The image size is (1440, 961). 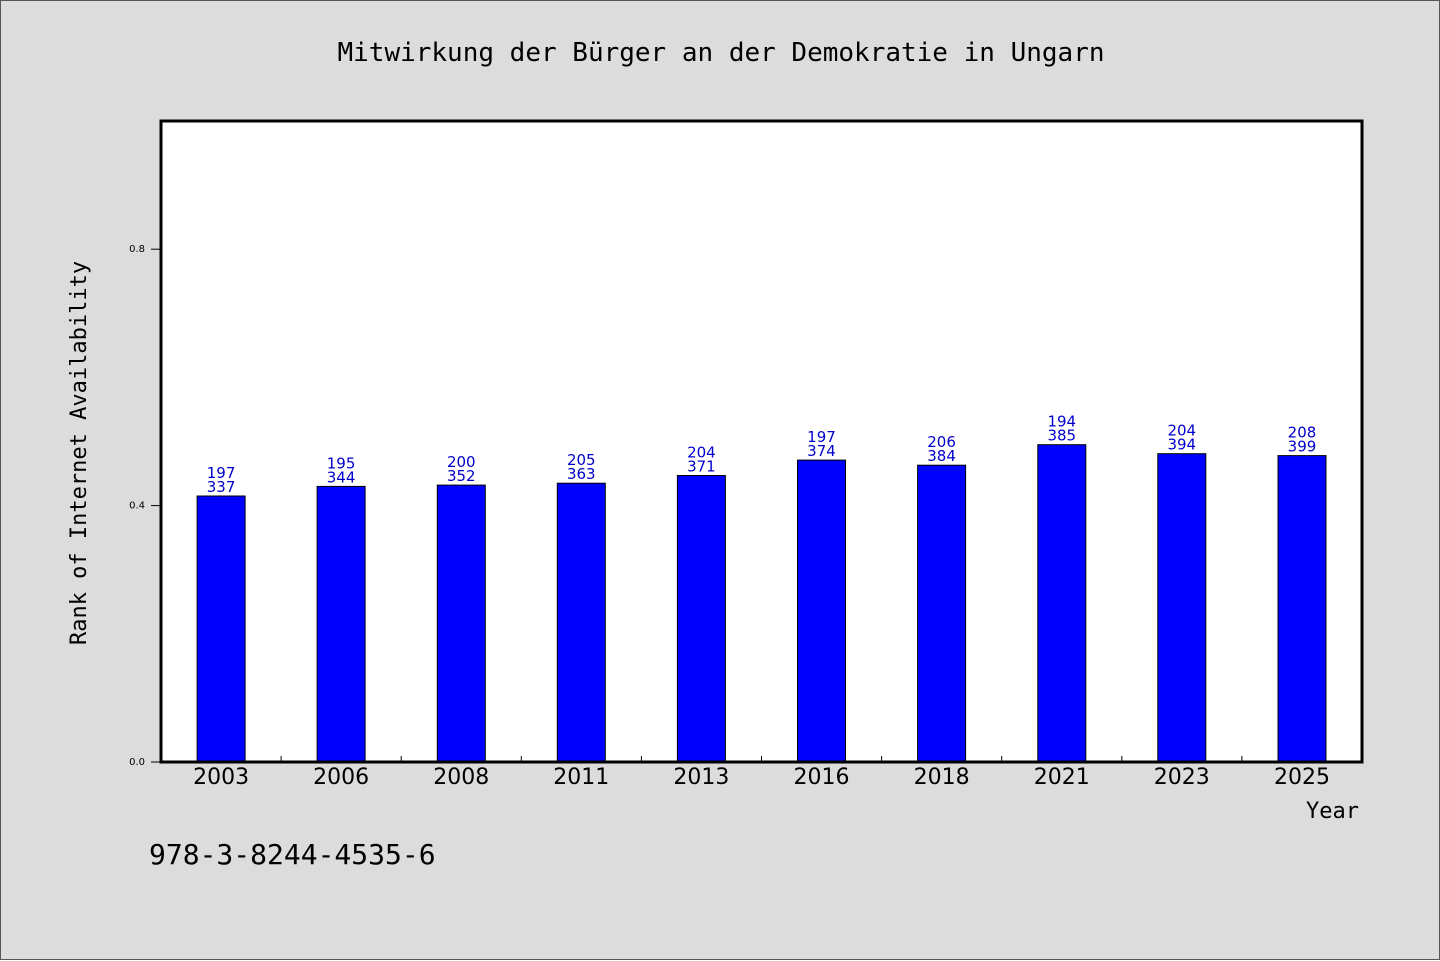 I want to click on bar-value-label: 352, so click(x=461, y=476).